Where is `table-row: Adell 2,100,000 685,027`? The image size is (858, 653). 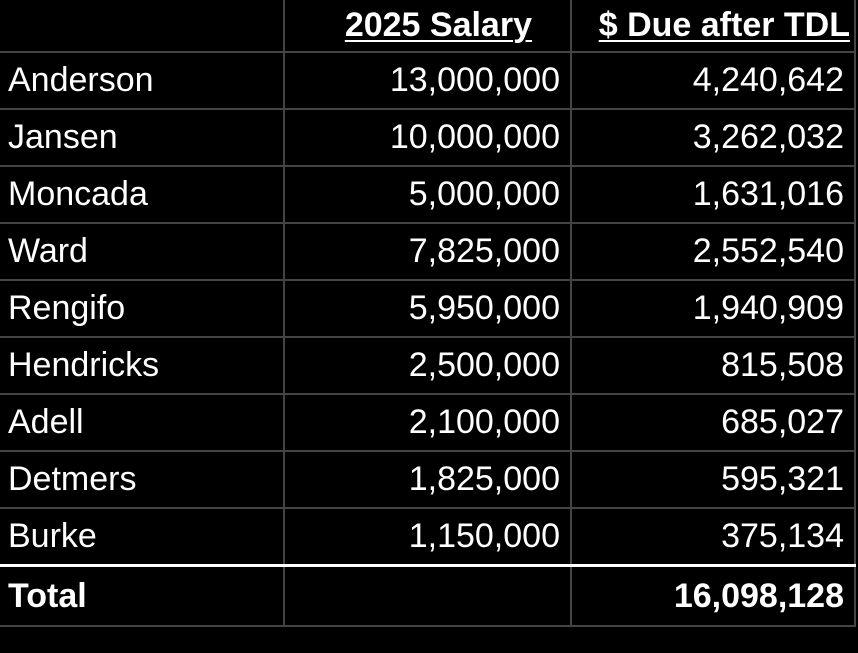 table-row: Adell 2,100,000 685,027 is located at coordinates (428, 422).